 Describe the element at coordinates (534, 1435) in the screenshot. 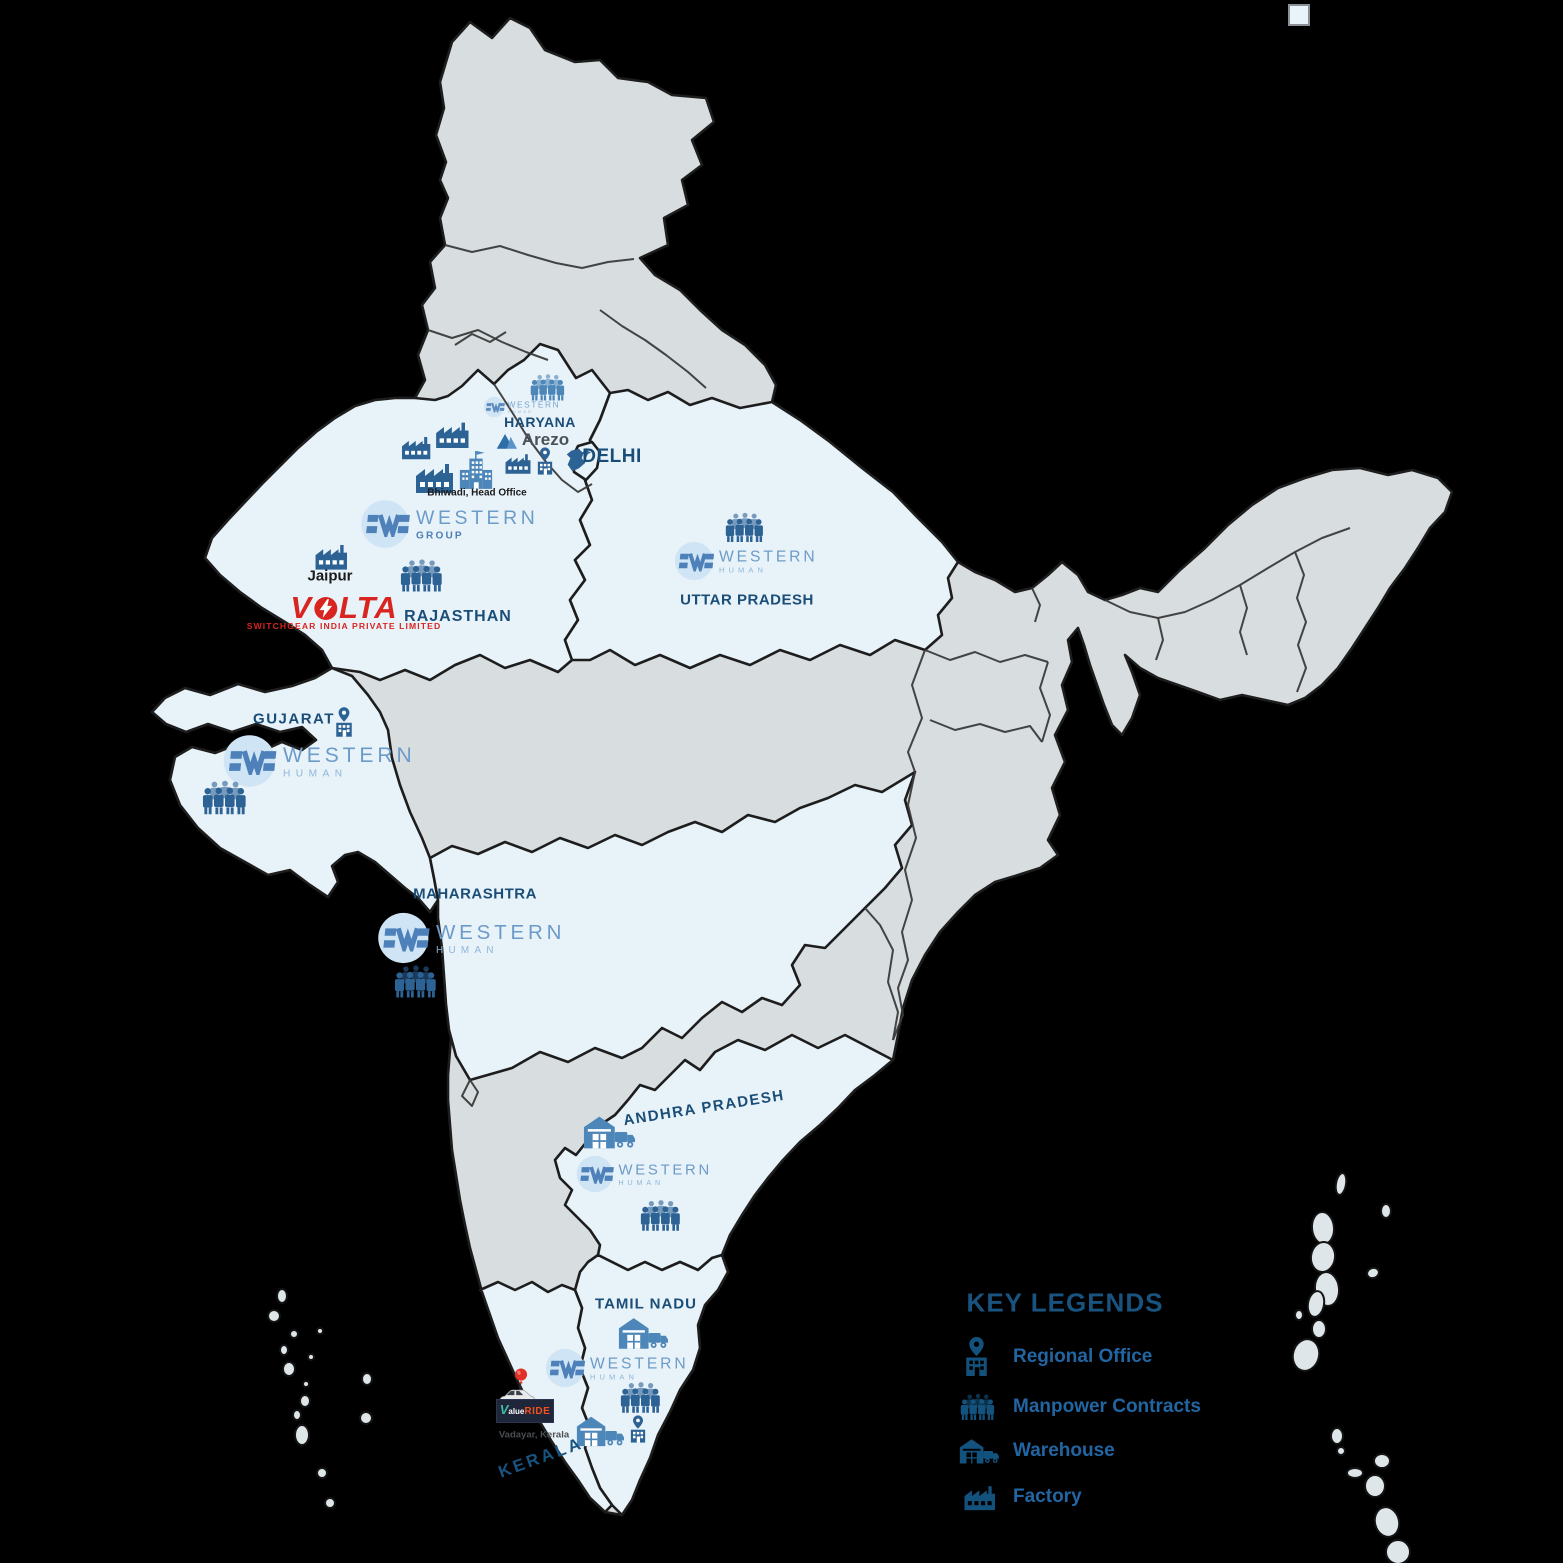

I see `place-label-vadayar: Vadayar, Kerala` at that location.